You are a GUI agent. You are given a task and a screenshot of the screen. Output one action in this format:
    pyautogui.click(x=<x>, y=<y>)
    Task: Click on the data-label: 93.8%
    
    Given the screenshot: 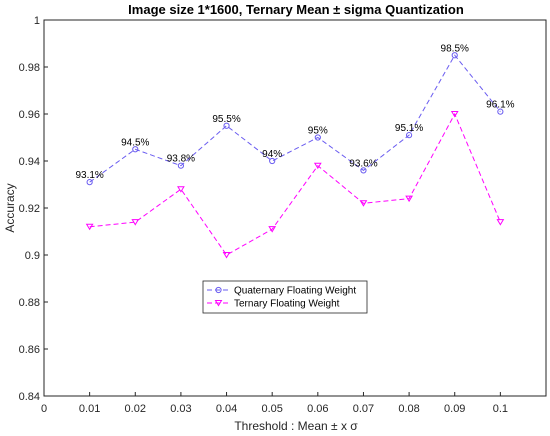 What is the action you would take?
    pyautogui.click(x=181, y=159)
    